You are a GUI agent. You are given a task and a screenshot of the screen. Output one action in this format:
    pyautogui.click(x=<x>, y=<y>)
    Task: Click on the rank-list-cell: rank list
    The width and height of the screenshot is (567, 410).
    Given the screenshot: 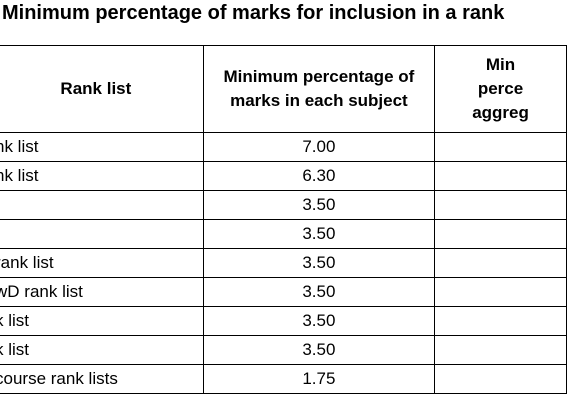 What is the action you would take?
    pyautogui.click(x=102, y=263)
    